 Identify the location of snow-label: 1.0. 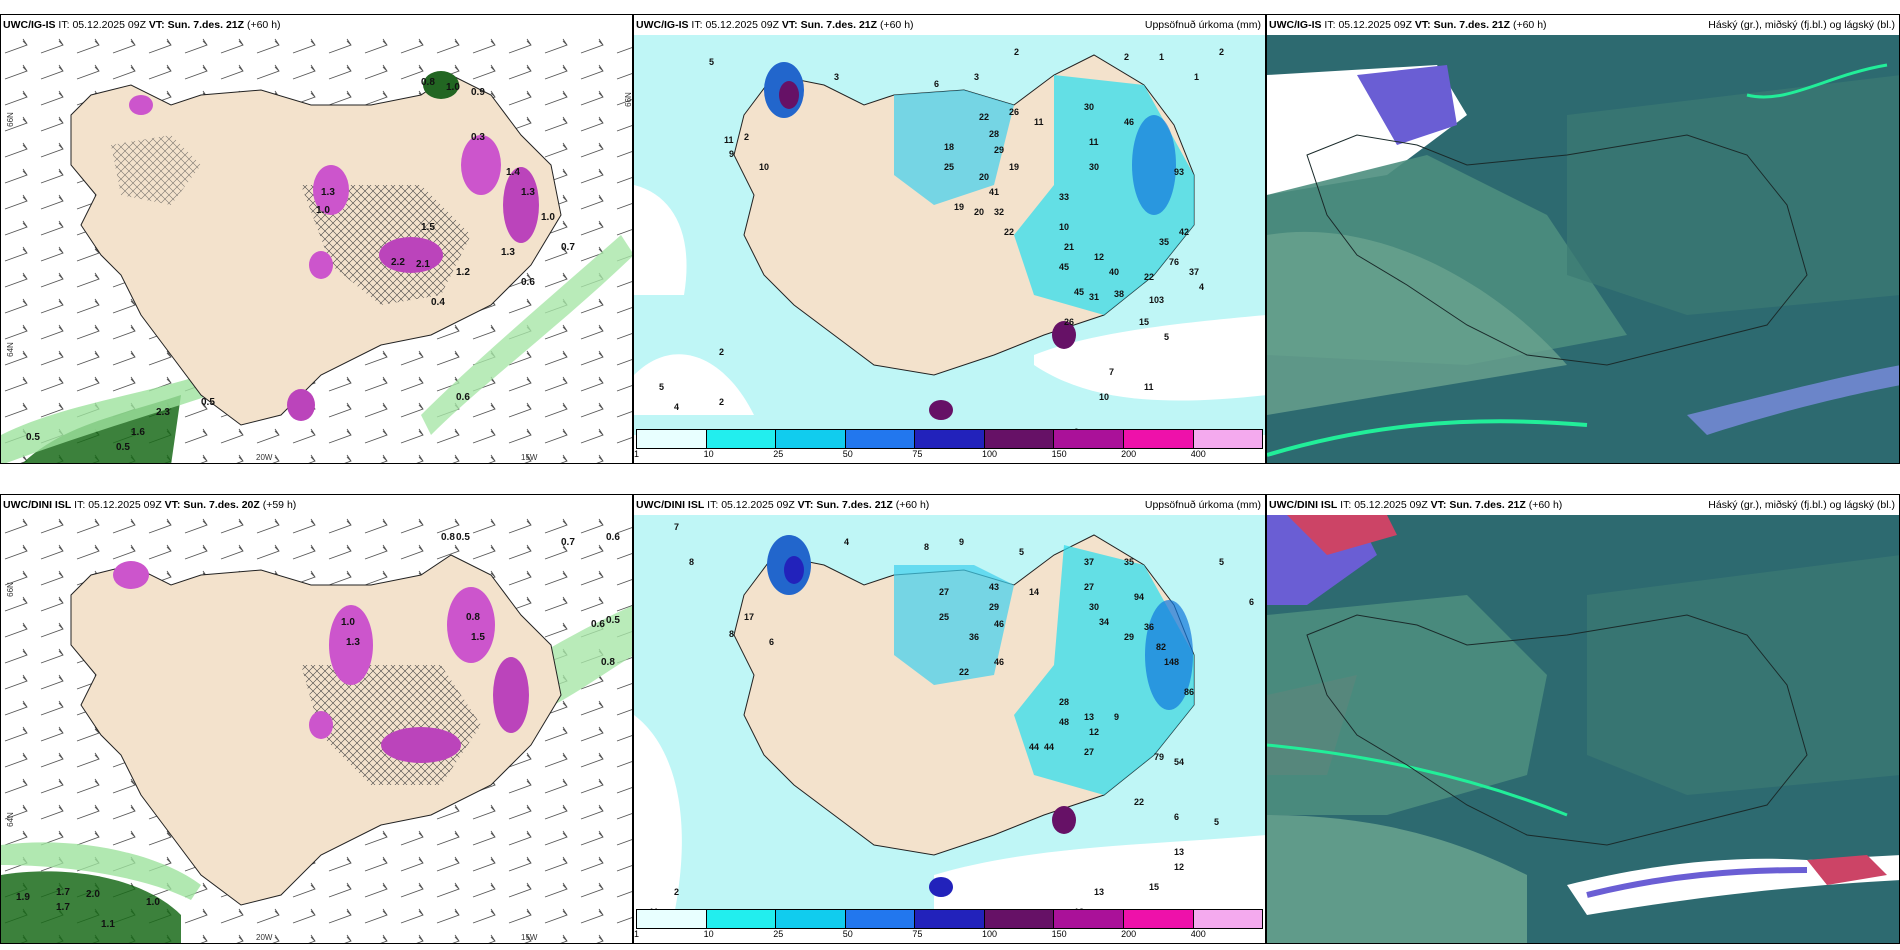
(323, 210).